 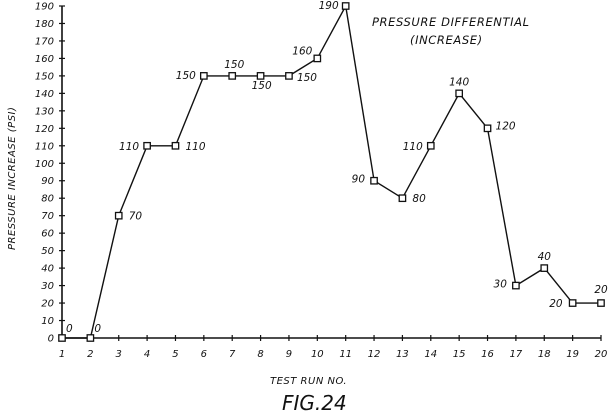 I want to click on x-tick-label: 12, so click(x=374, y=354).